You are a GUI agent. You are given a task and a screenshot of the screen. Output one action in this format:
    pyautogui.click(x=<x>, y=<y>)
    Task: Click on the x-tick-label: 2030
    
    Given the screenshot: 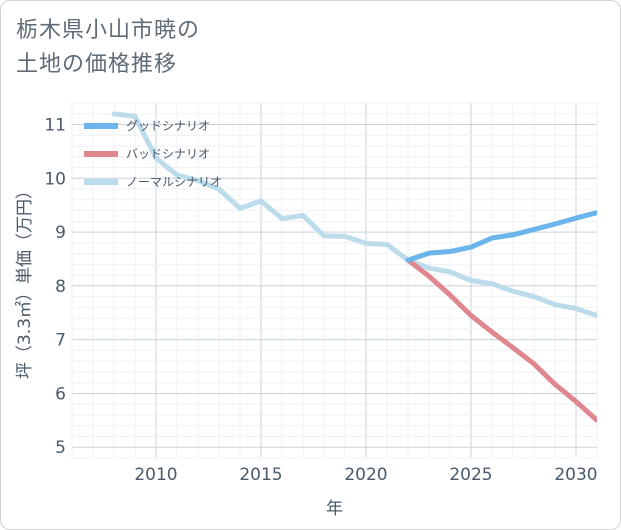 What is the action you would take?
    pyautogui.click(x=575, y=475)
    